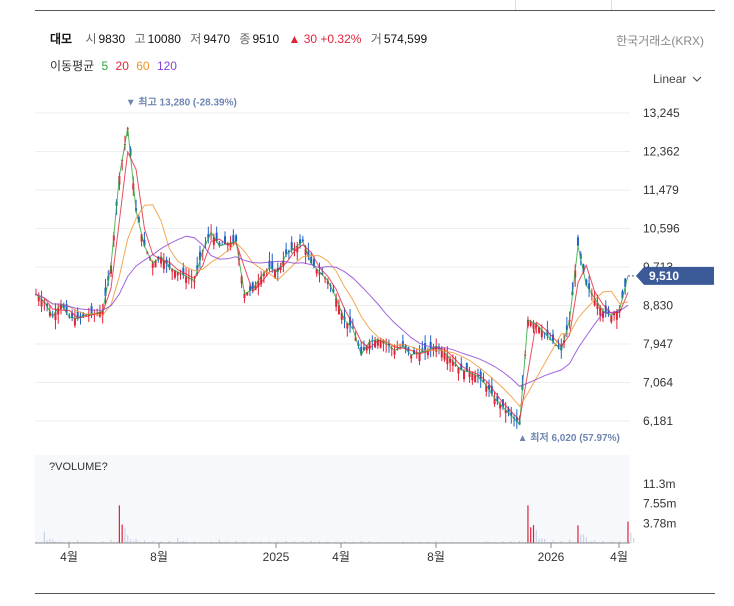 The image size is (734, 606). I want to click on low-label: 저, so click(196, 39).